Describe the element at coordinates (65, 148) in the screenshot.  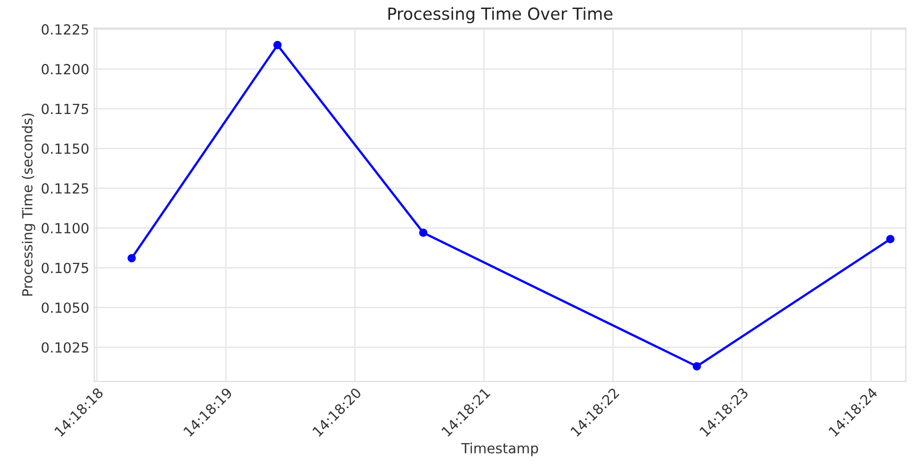
I see `y-tick-label: 0.1150` at that location.